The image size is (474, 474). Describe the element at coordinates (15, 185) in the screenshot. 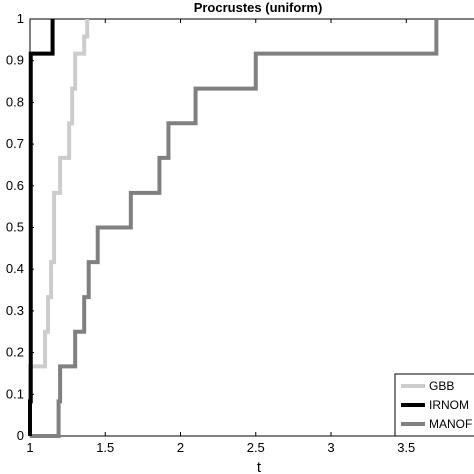

I see `y-tick-label: 0.6` at that location.